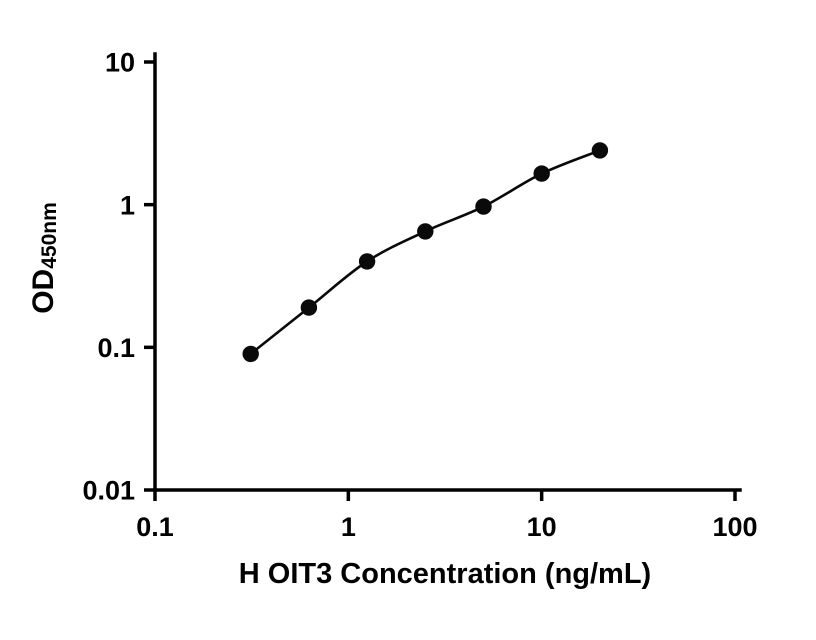 Image resolution: width=816 pixels, height=640 pixels. I want to click on x-tick-label: 0.1, so click(155, 527).